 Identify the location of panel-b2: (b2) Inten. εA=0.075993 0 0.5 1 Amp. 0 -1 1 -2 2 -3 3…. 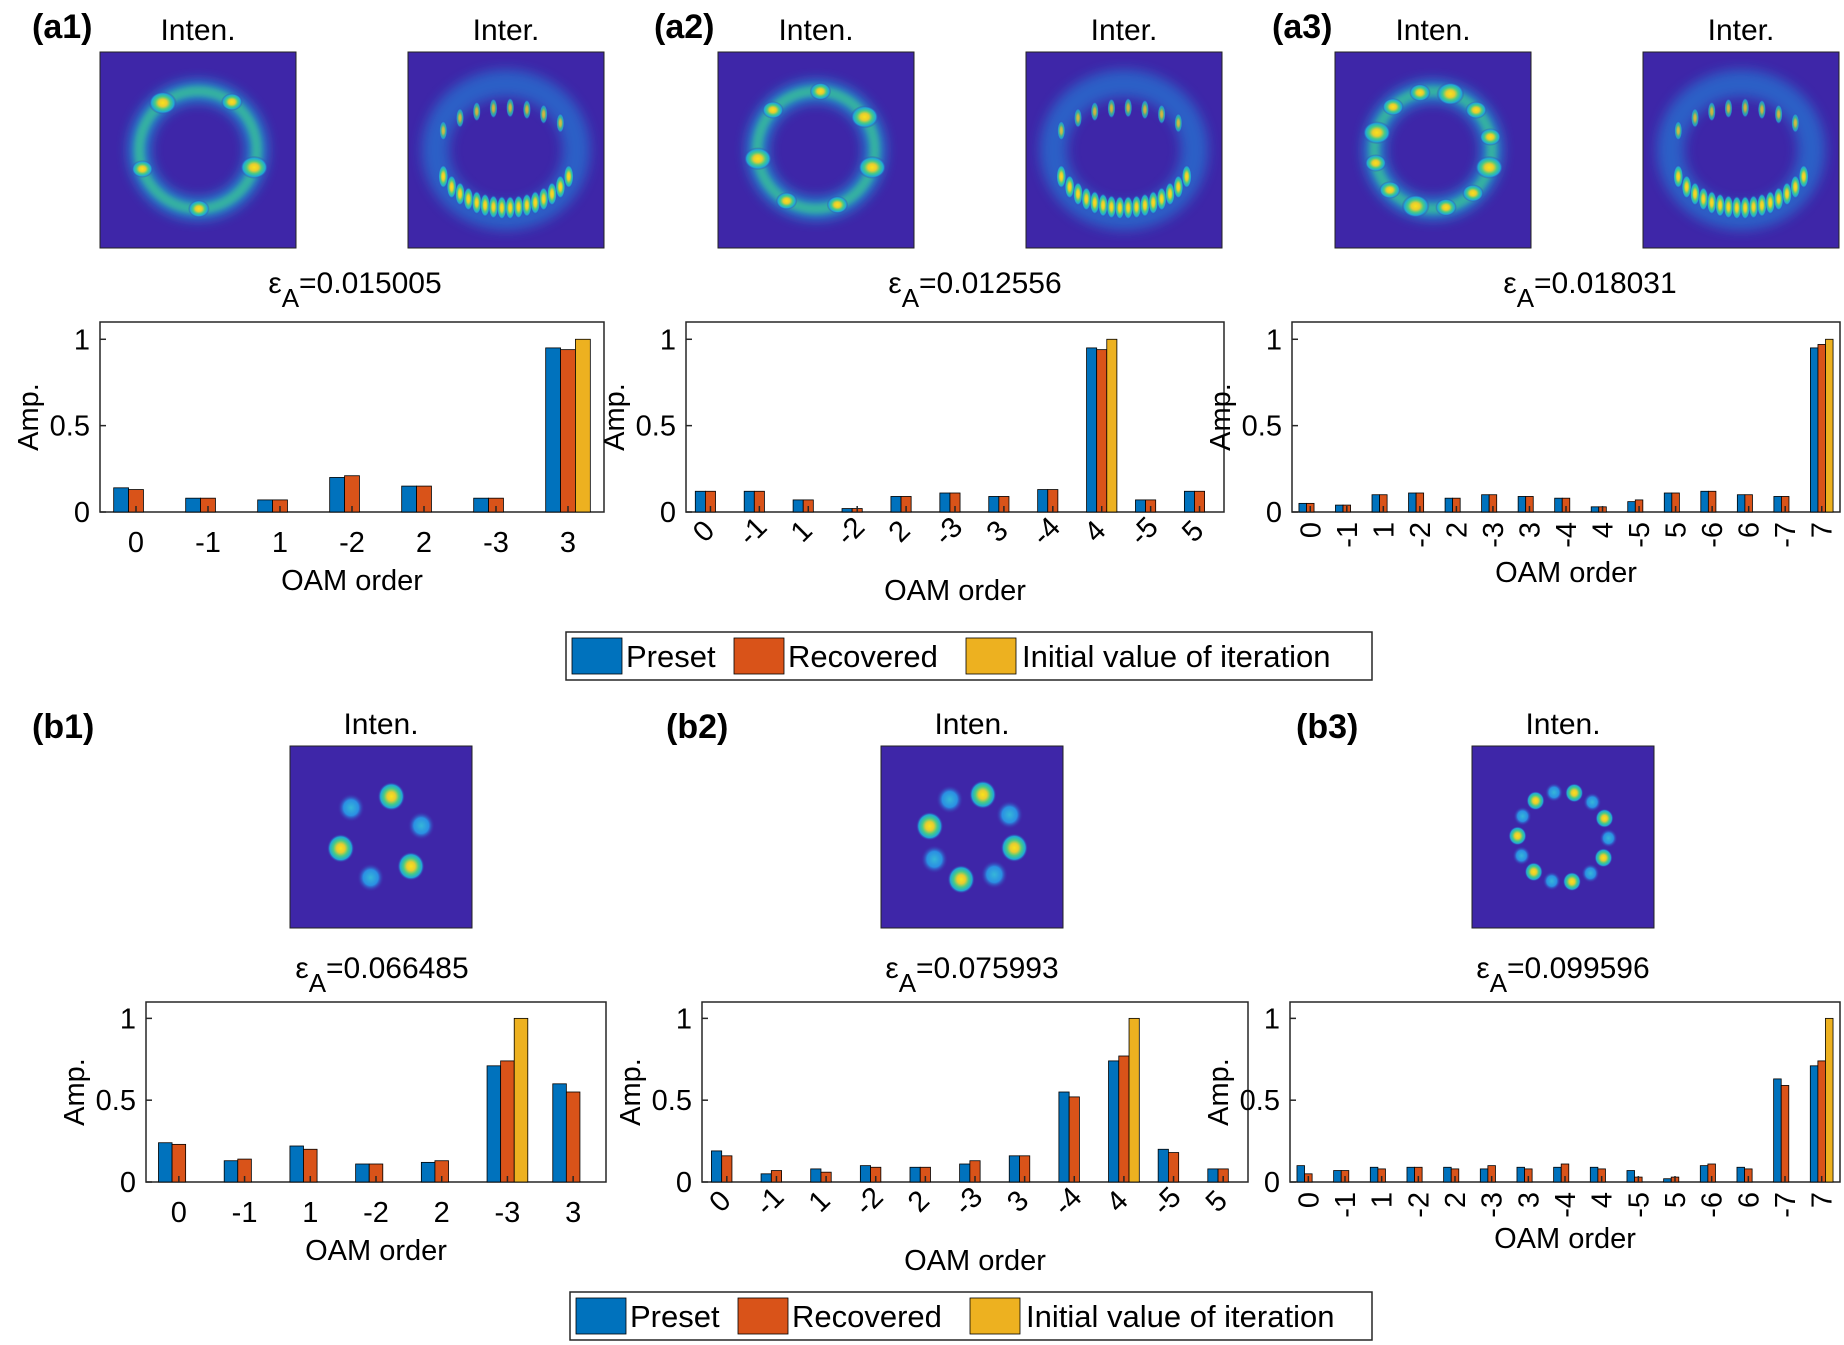
(932, 992).